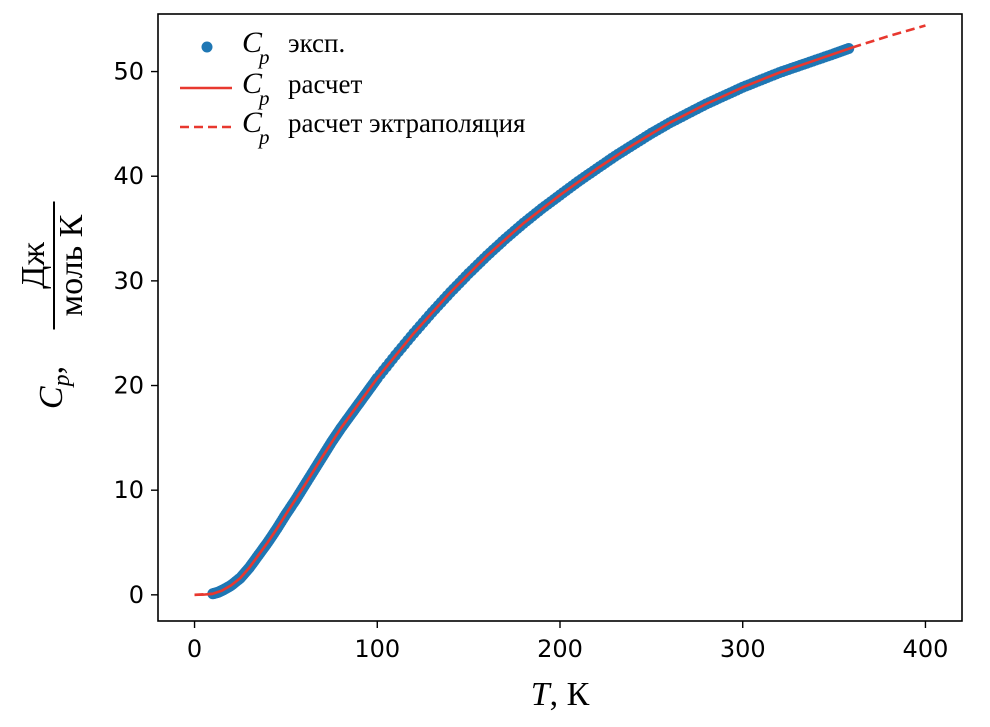 This screenshot has height=727, width=990. I want to click on legend-label: расчет, so click(325, 84).